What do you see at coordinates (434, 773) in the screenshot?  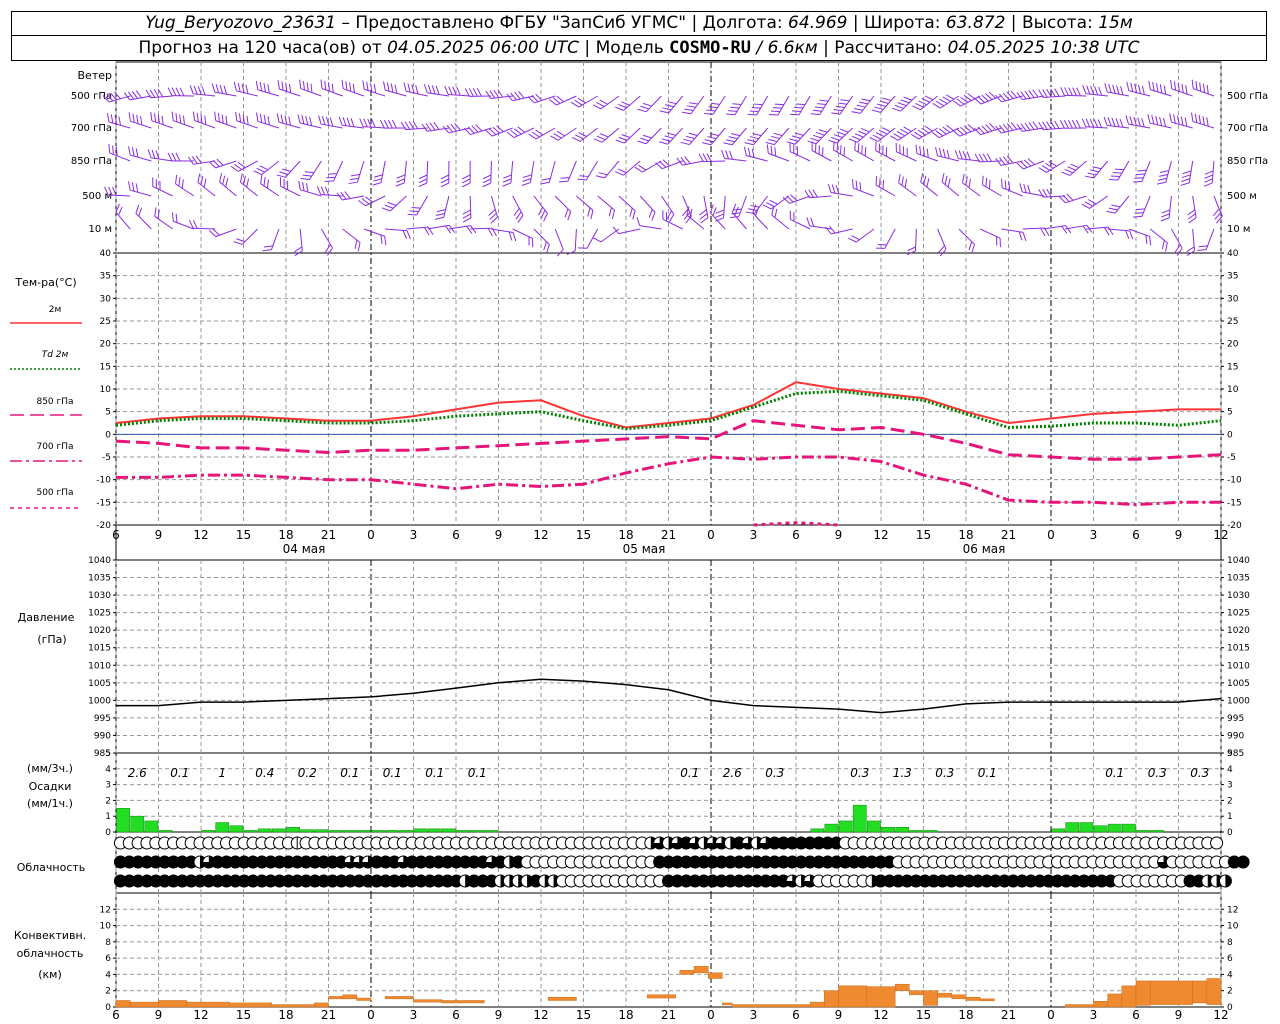 I see `precip-3h-total: 0.1` at bounding box center [434, 773].